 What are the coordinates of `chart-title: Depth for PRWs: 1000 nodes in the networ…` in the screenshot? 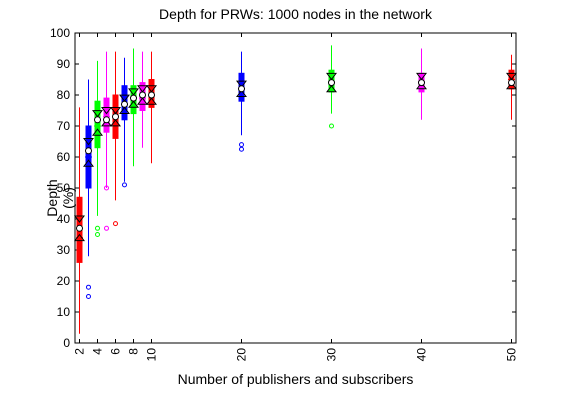 It's located at (295, 14).